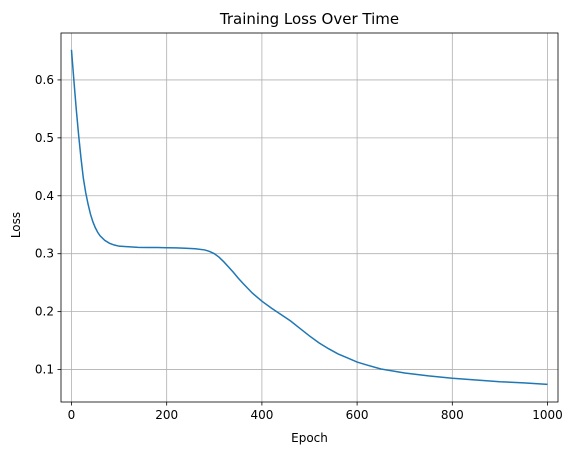 The image size is (567, 455). I want to click on x-tick-label: 1000, so click(547, 415).